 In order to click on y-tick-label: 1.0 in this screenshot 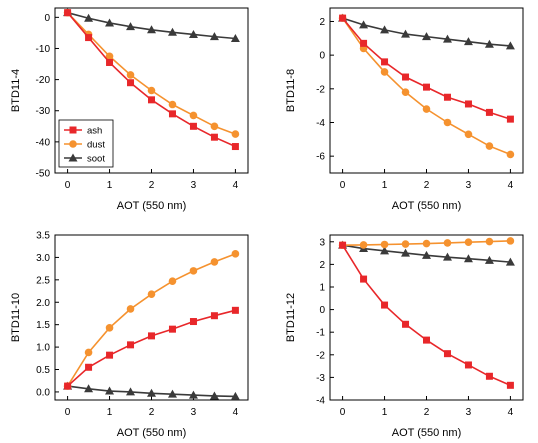, I will do `click(43, 348)`.